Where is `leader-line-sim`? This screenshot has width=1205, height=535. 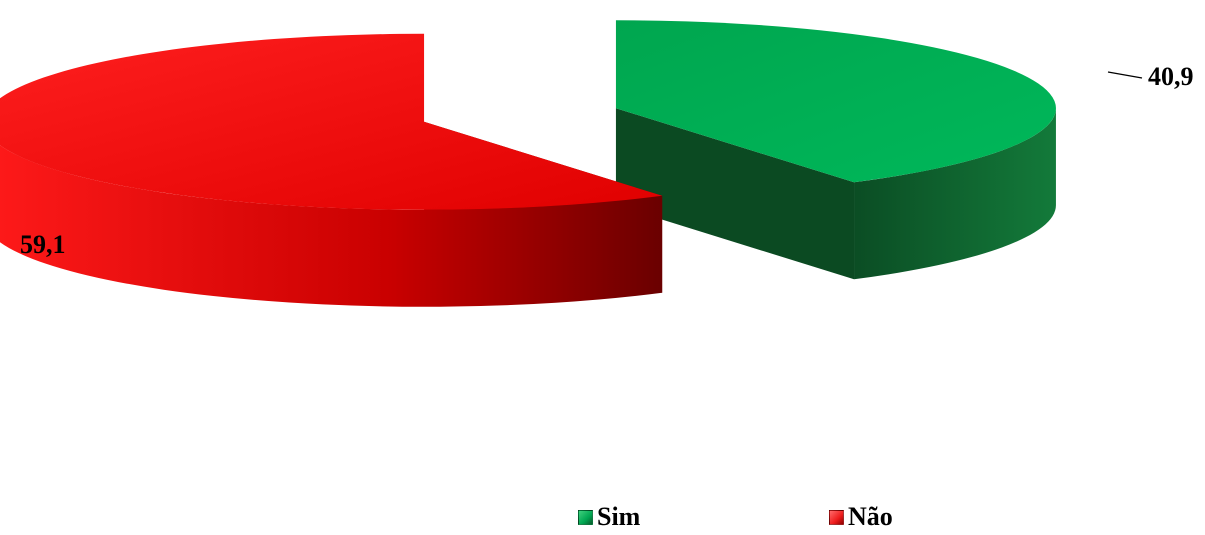
leader-line-sim is located at coordinates (1125, 75).